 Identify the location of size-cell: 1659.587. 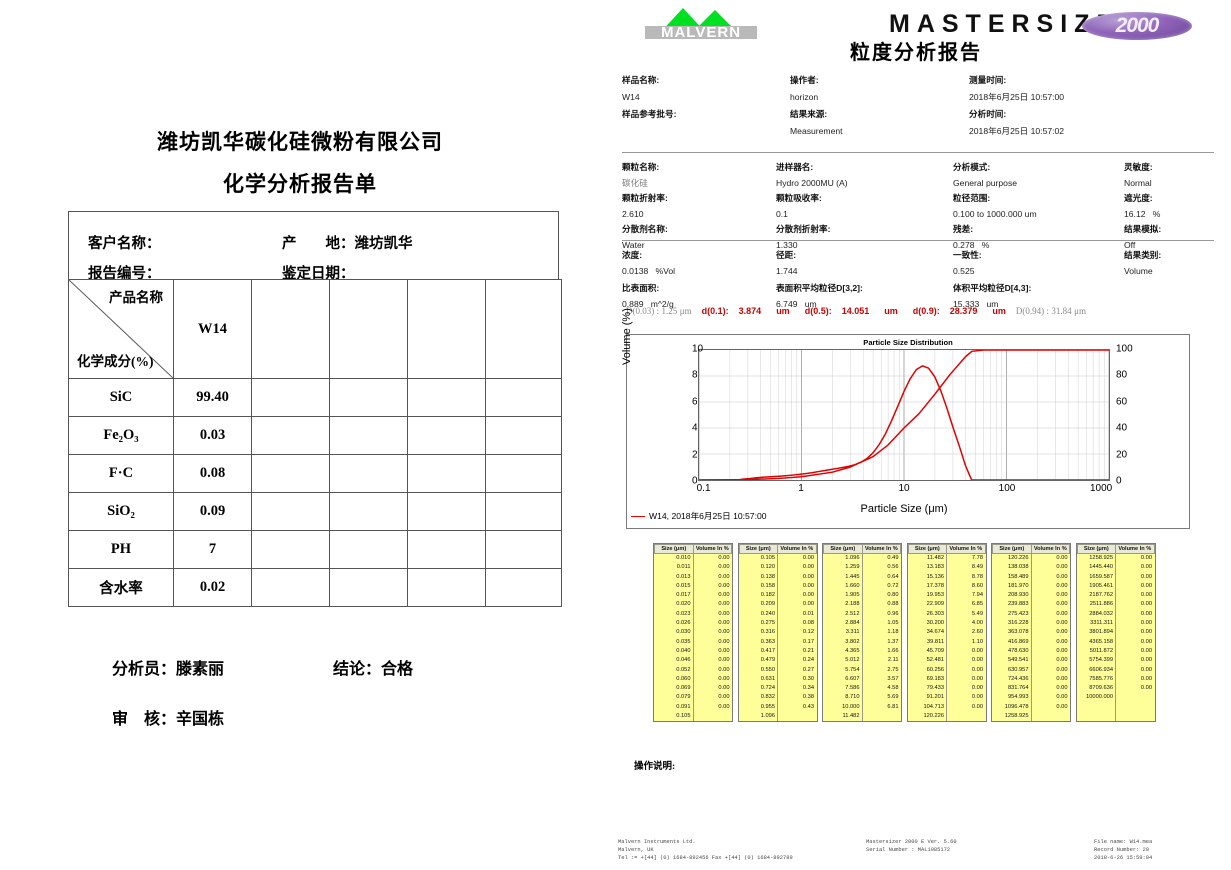
(1096, 577).